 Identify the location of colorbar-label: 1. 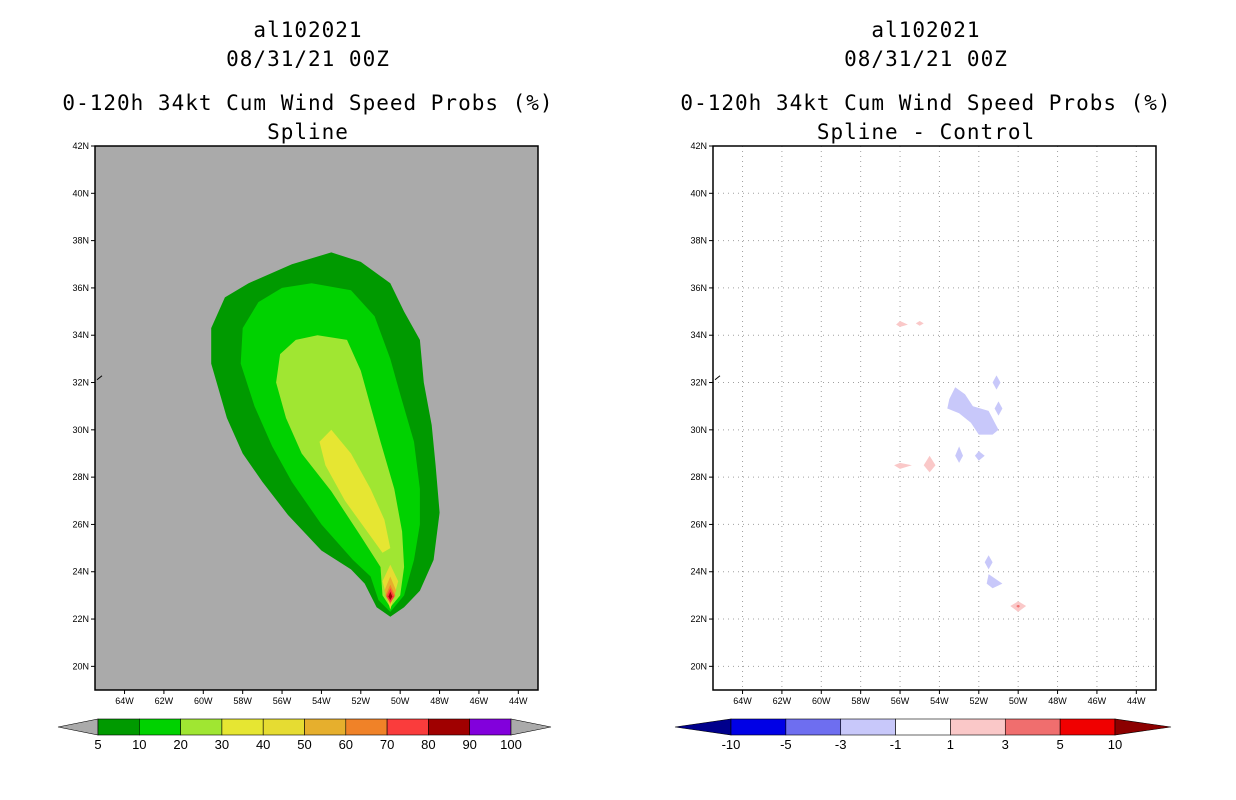
(950, 744).